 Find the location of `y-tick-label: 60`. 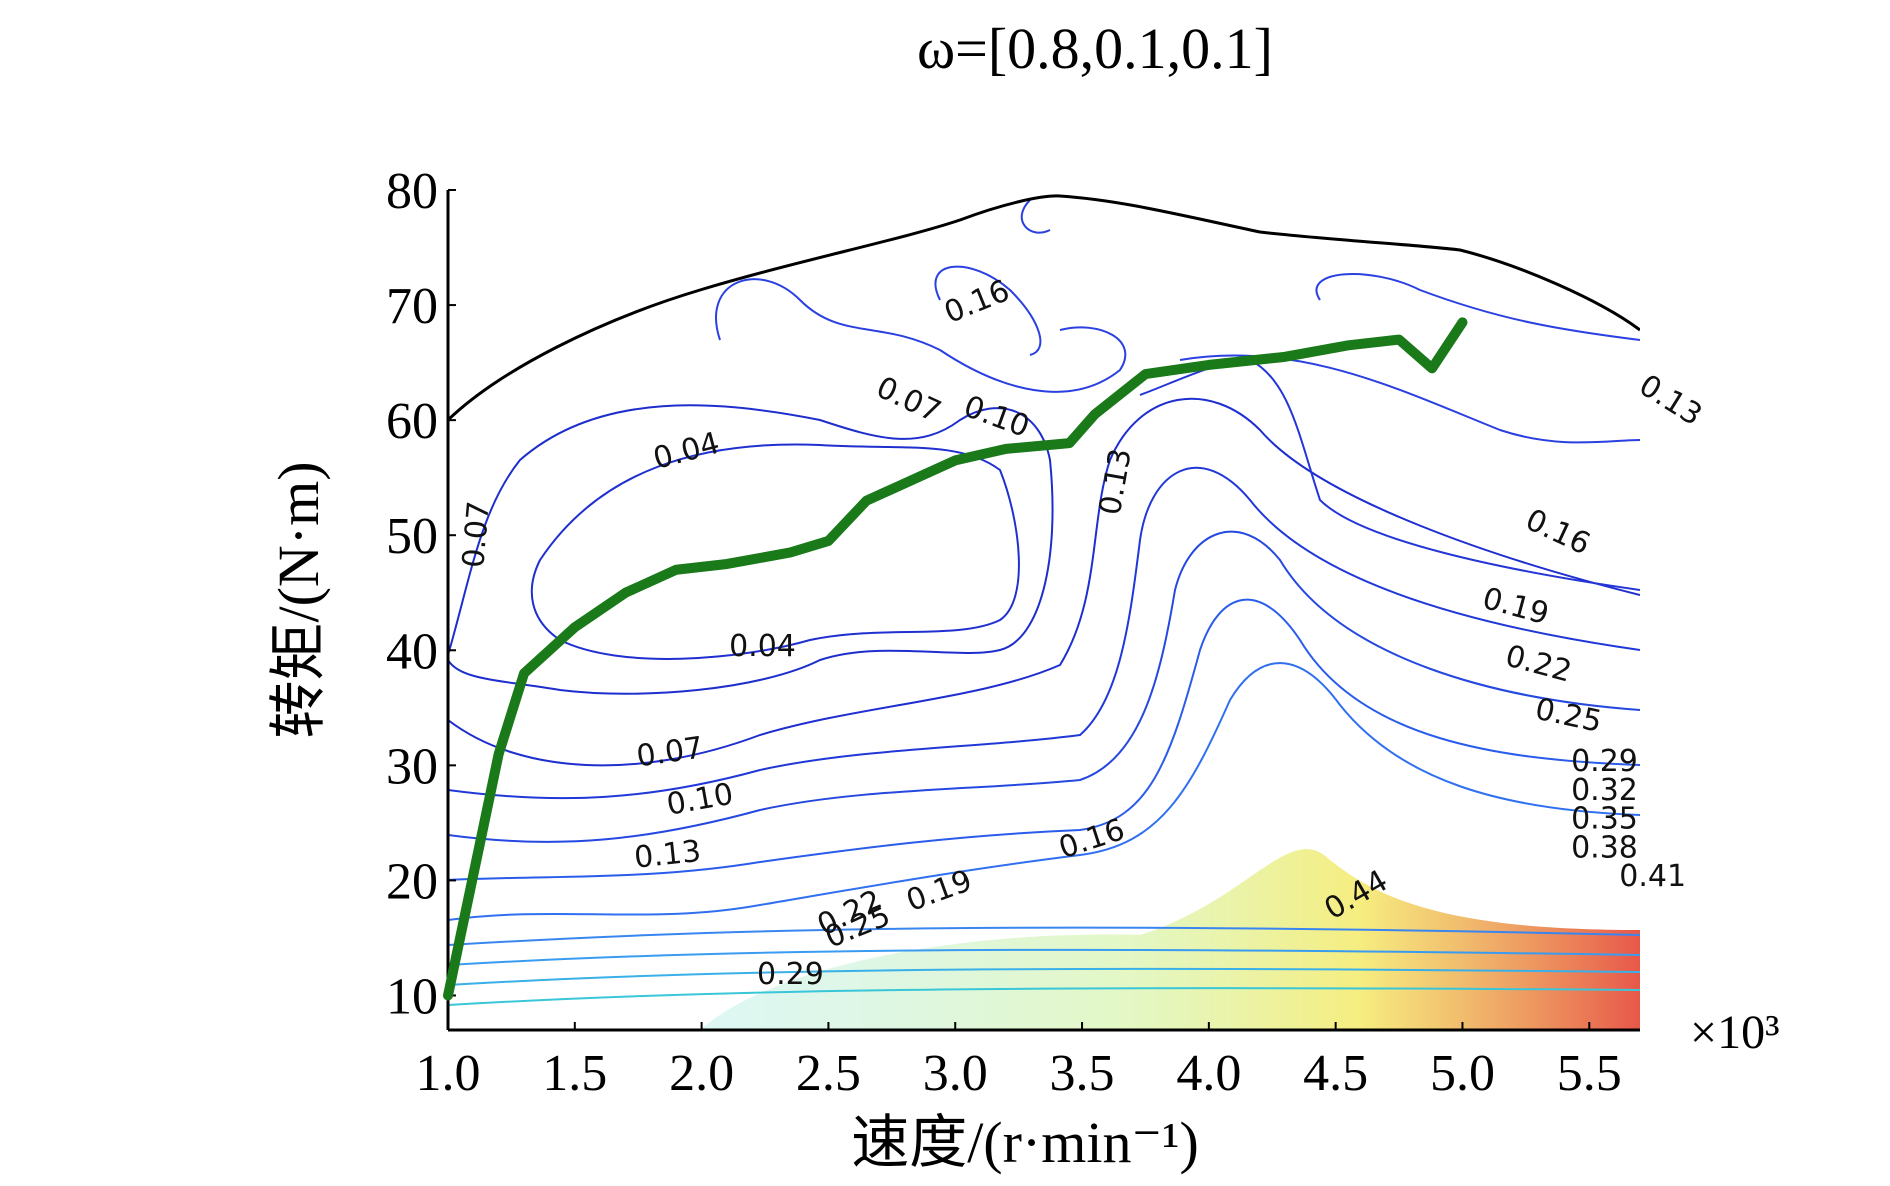

y-tick-label: 60 is located at coordinates (412, 421).